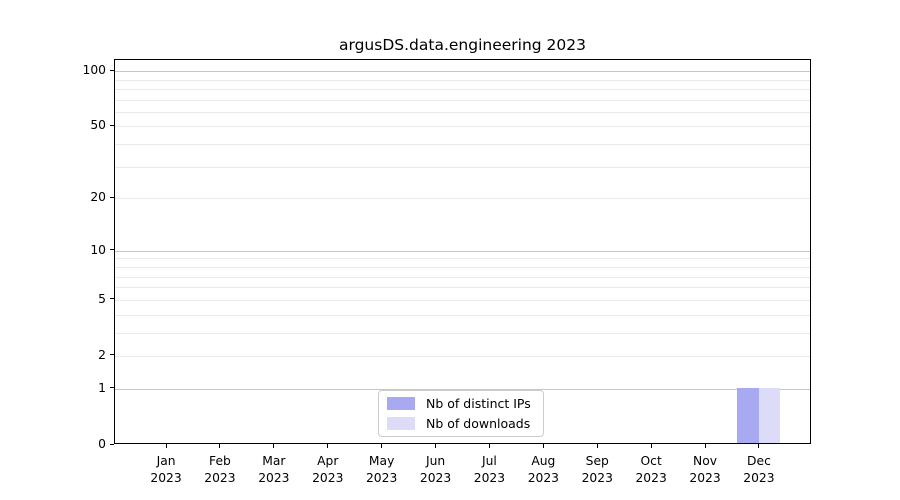 The height and width of the screenshot is (500, 900). Describe the element at coordinates (381, 469) in the screenshot. I see `x-tick-label: May 2023` at that location.